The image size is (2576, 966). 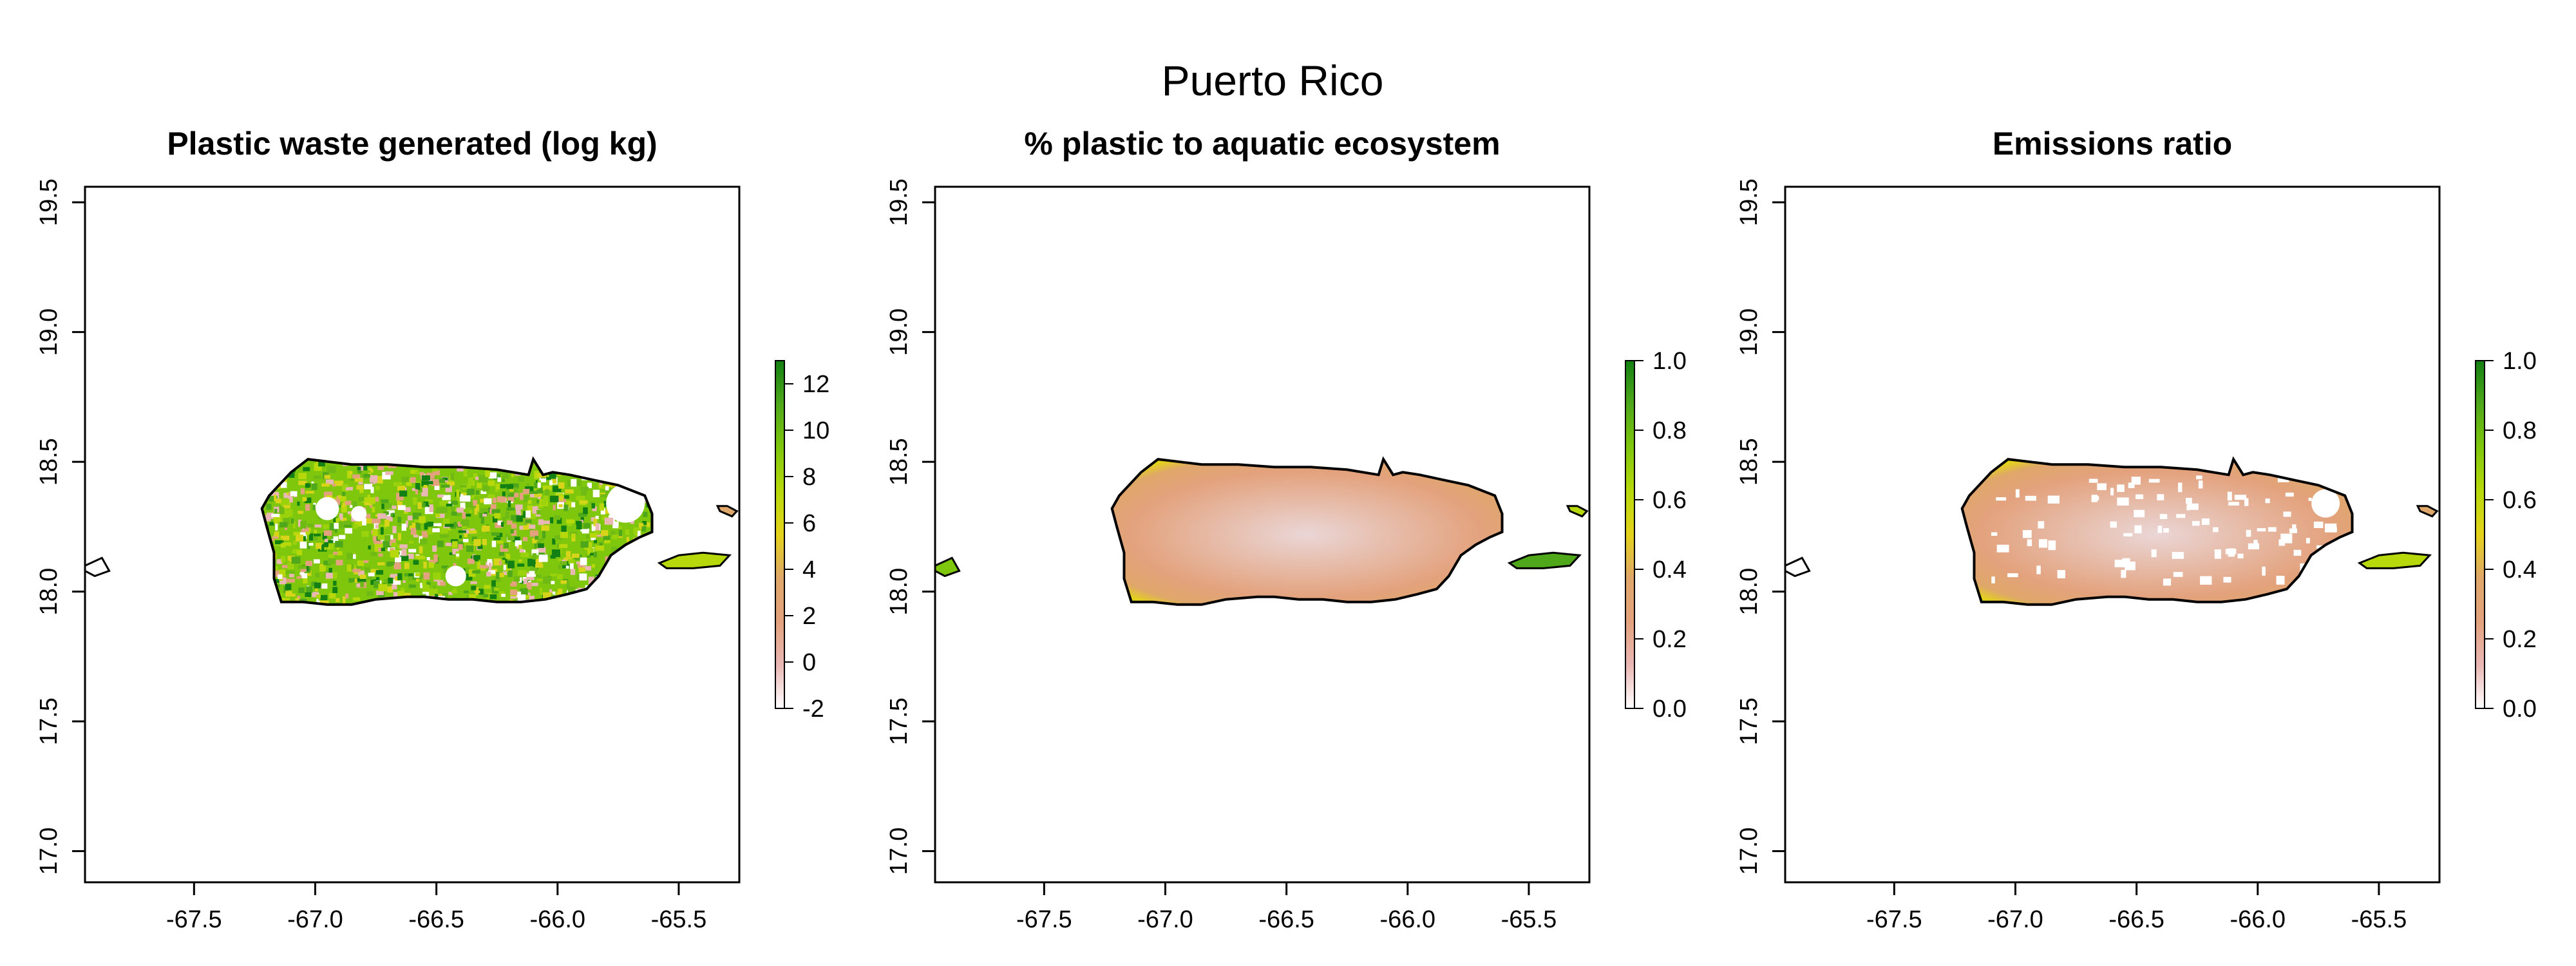 I want to click on figure-title: Puerto Rico, so click(x=1273, y=80).